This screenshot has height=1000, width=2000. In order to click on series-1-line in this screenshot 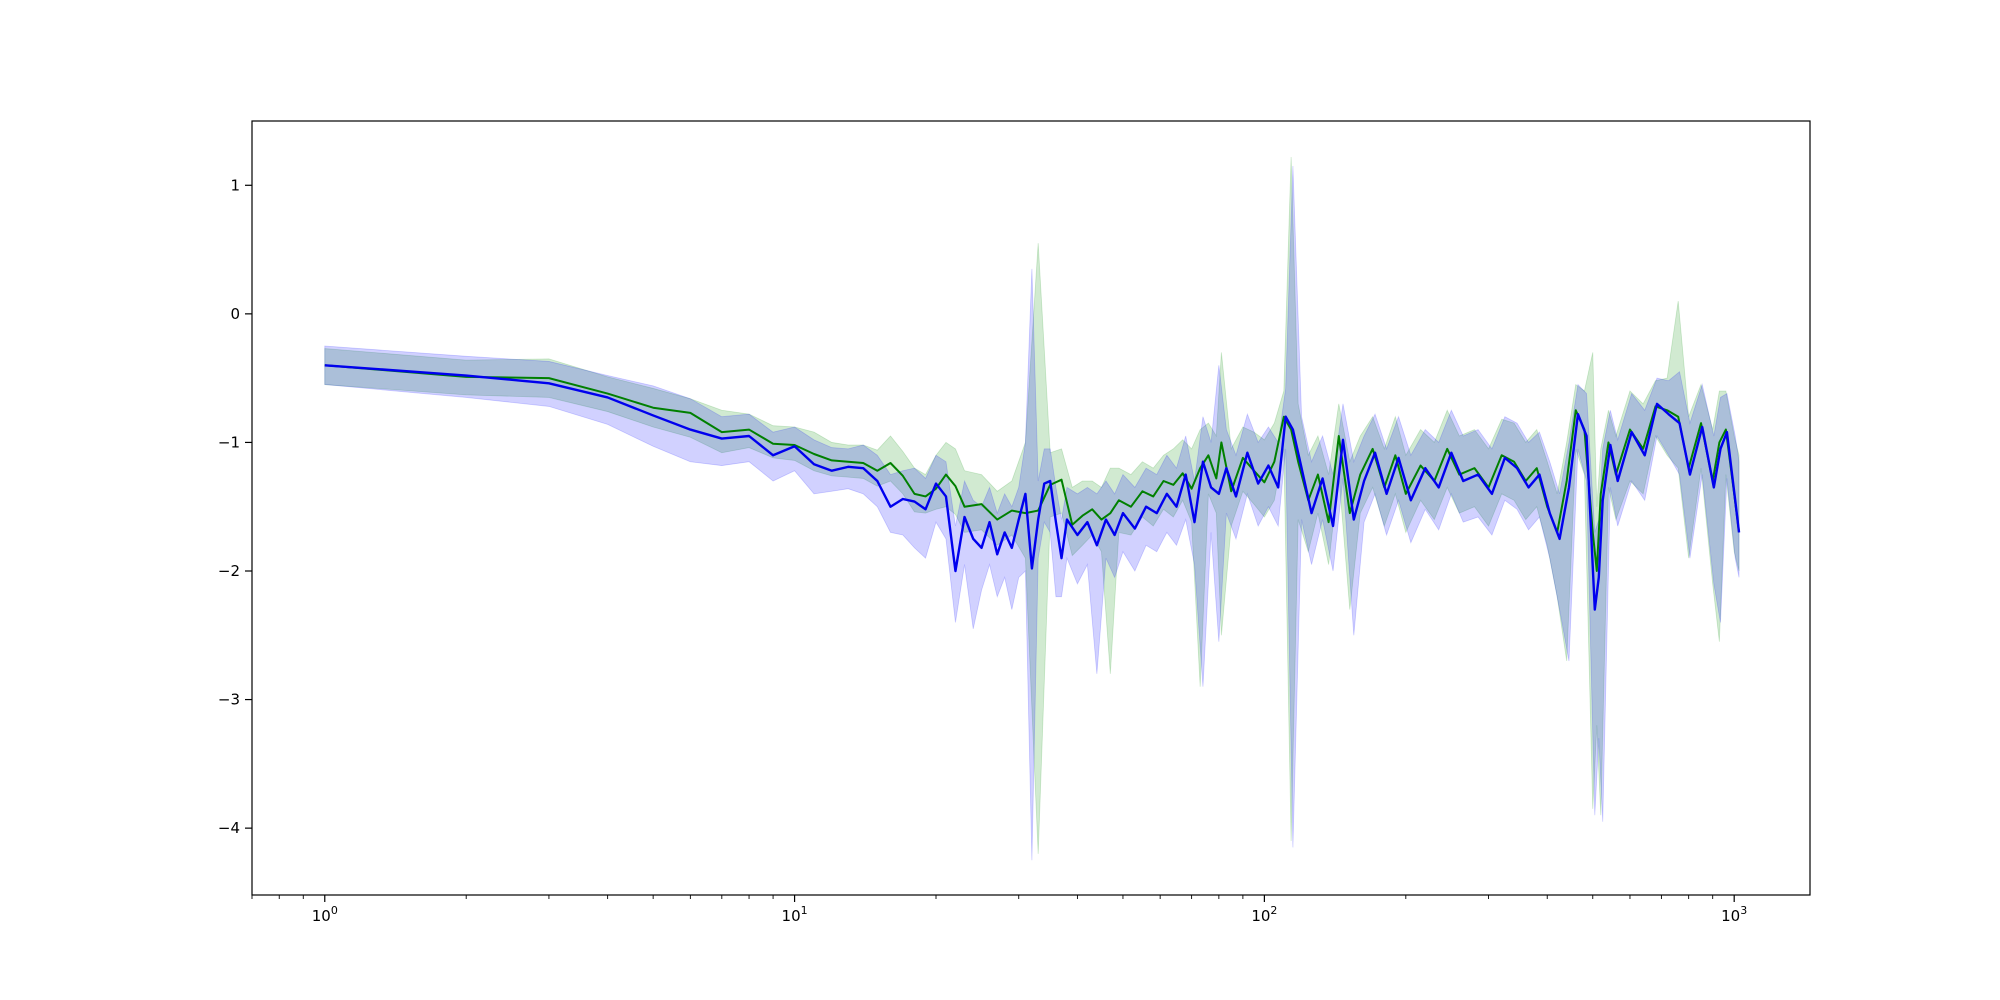, I will do `click(1032, 468)`.